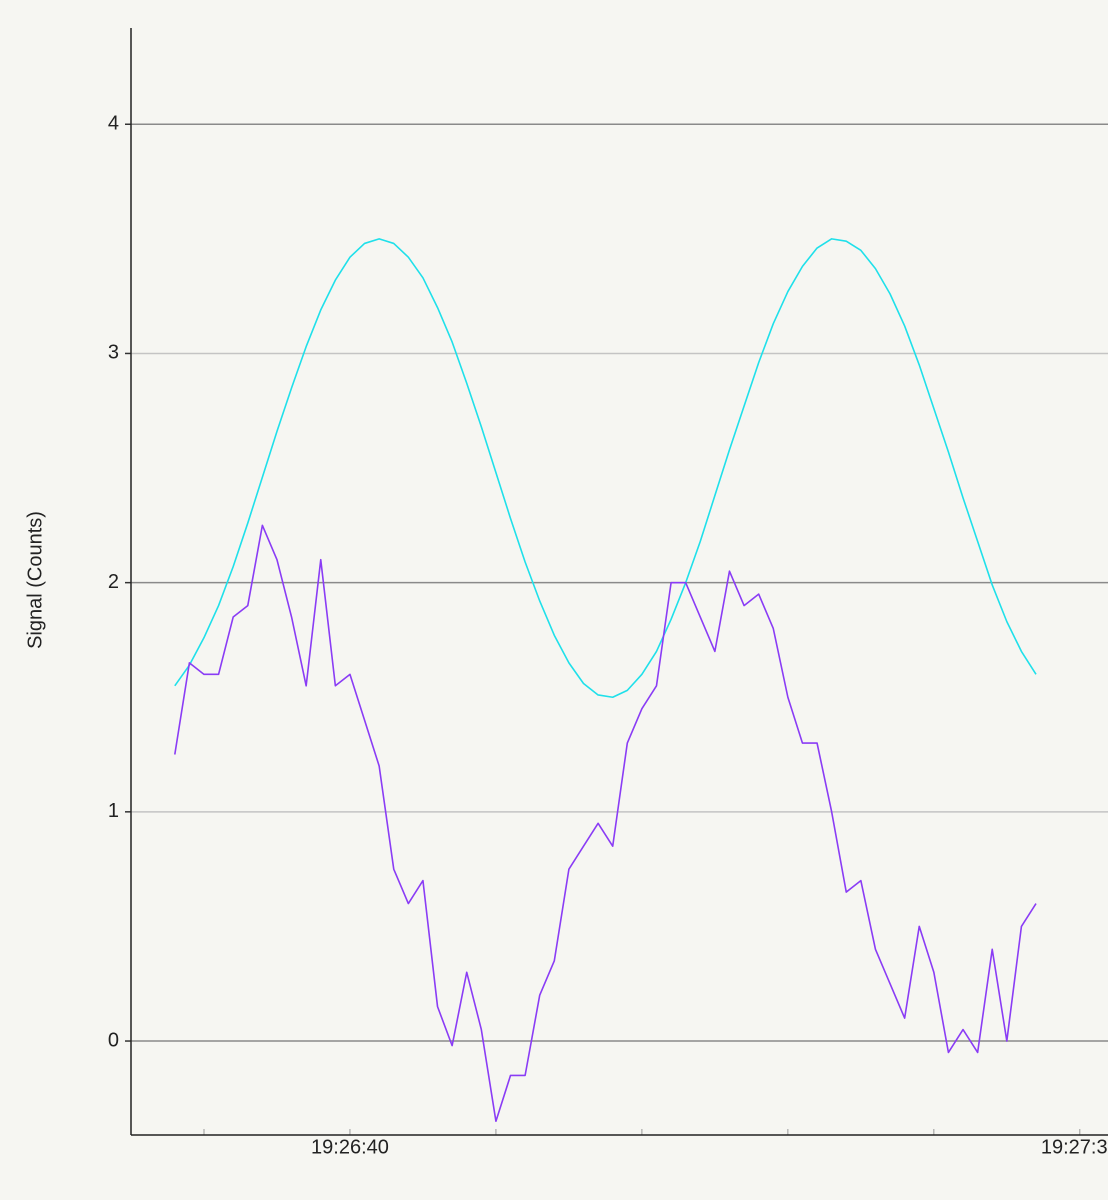  What do you see at coordinates (113, 353) in the screenshot?
I see `y-tick-label: 3` at bounding box center [113, 353].